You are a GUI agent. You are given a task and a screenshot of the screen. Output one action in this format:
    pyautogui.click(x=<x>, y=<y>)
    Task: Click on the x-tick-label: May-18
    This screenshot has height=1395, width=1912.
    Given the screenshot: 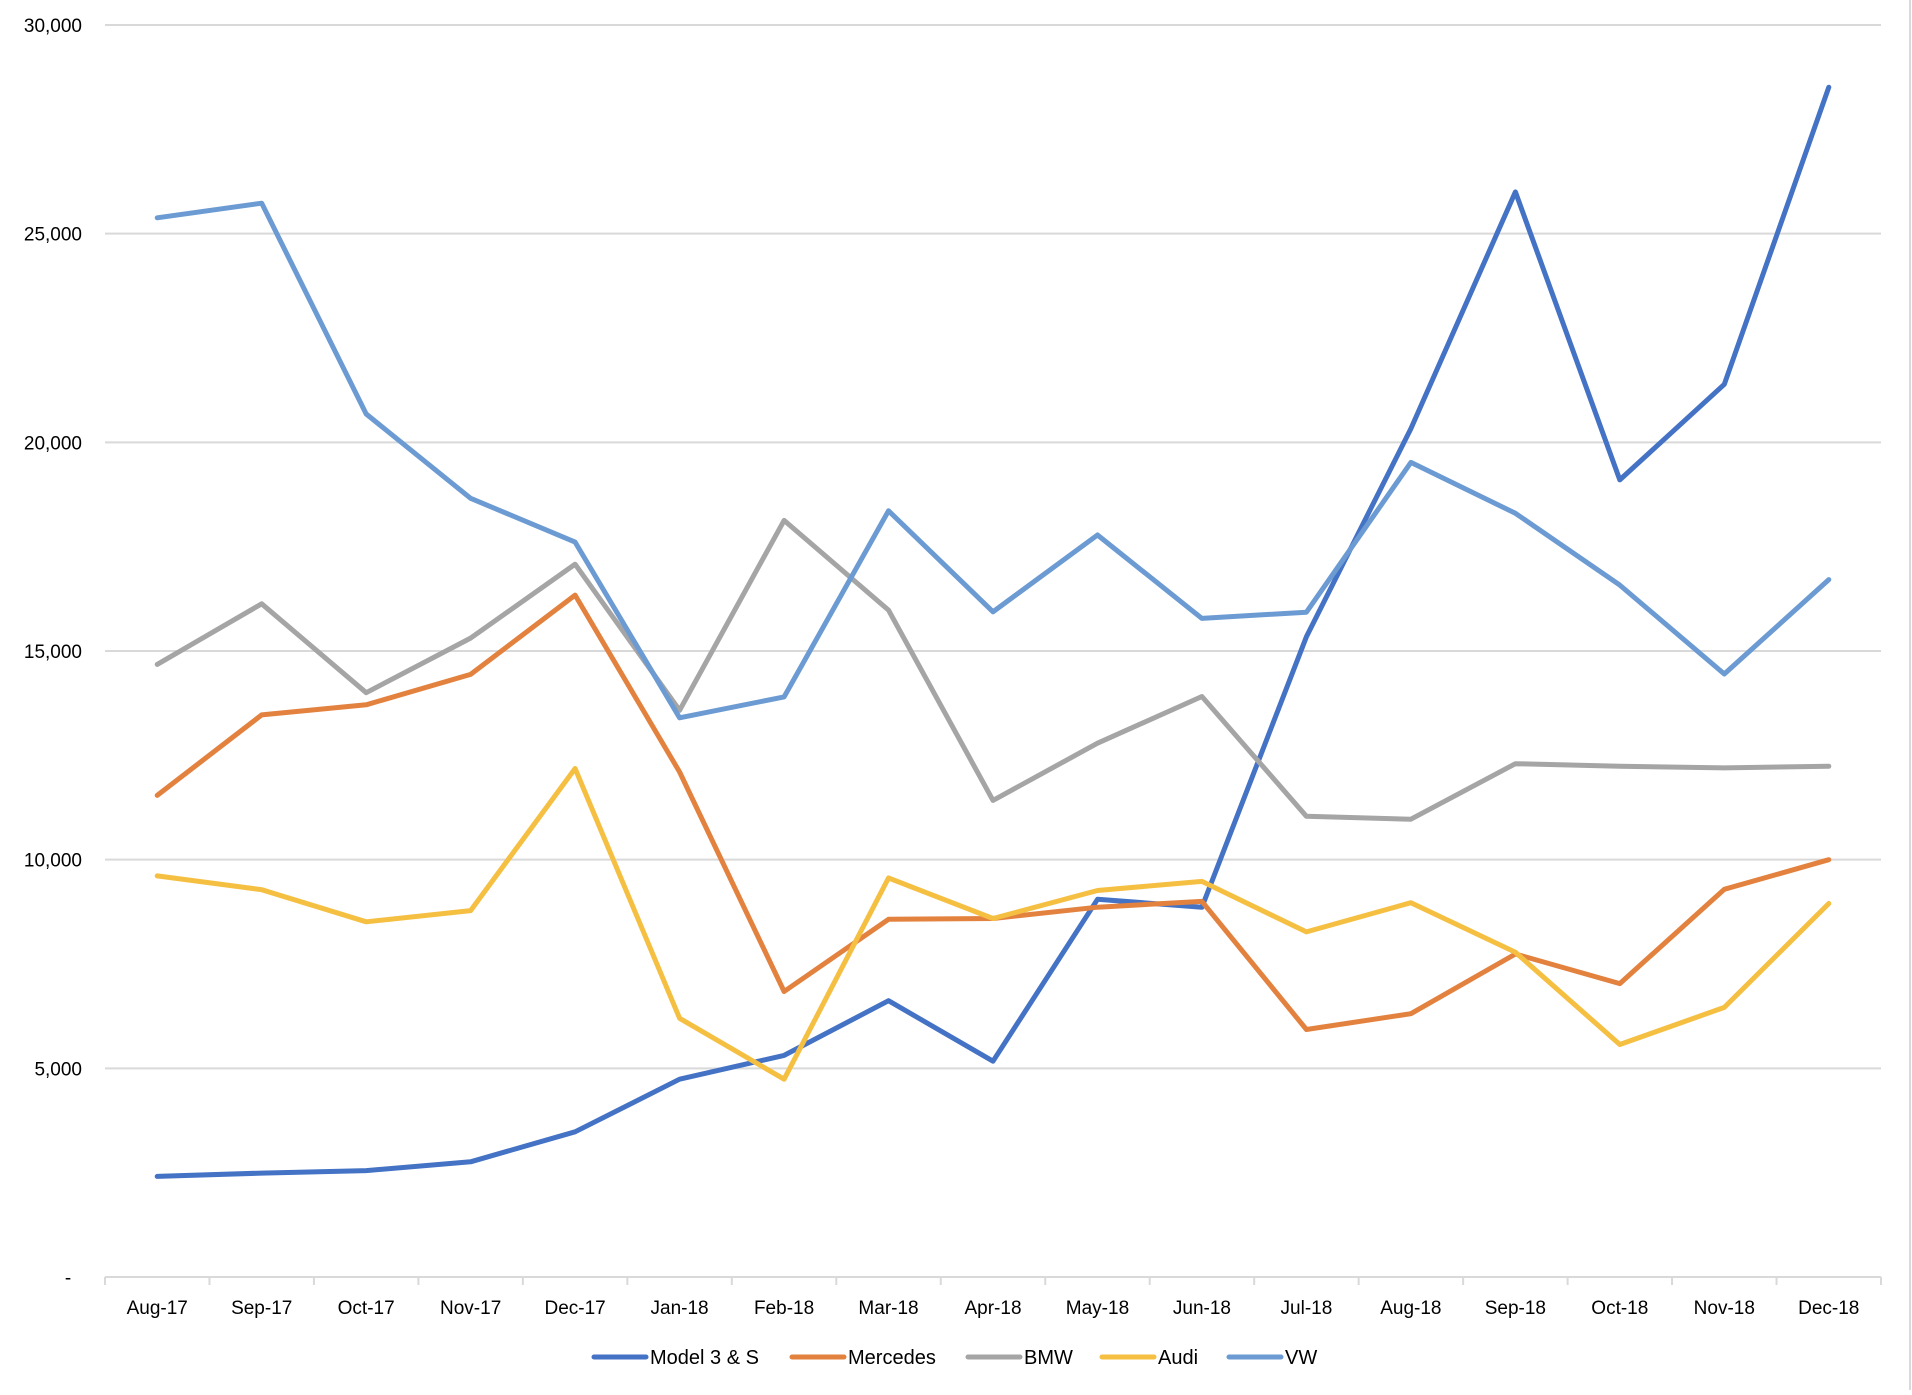 What is the action you would take?
    pyautogui.click(x=1097, y=1308)
    